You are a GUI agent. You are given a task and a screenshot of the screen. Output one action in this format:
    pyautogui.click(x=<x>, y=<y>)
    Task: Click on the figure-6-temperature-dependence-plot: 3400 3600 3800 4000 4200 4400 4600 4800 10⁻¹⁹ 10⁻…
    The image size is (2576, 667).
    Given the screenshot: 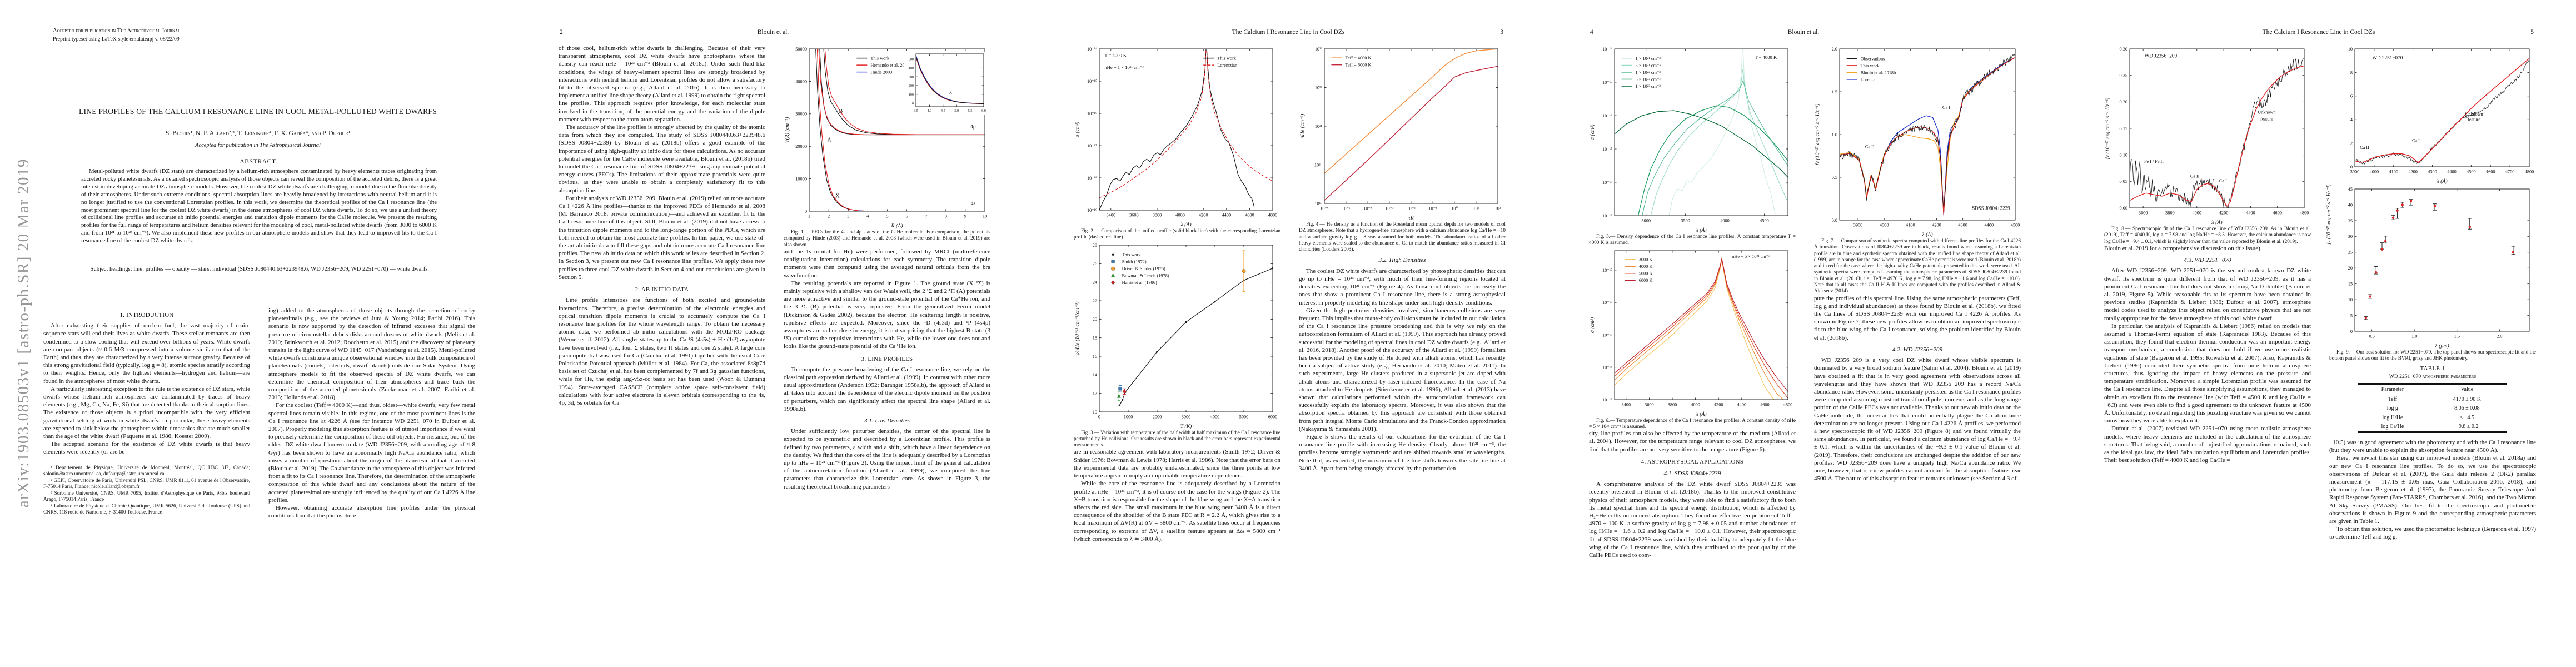 What is the action you would take?
    pyautogui.click(x=1691, y=331)
    